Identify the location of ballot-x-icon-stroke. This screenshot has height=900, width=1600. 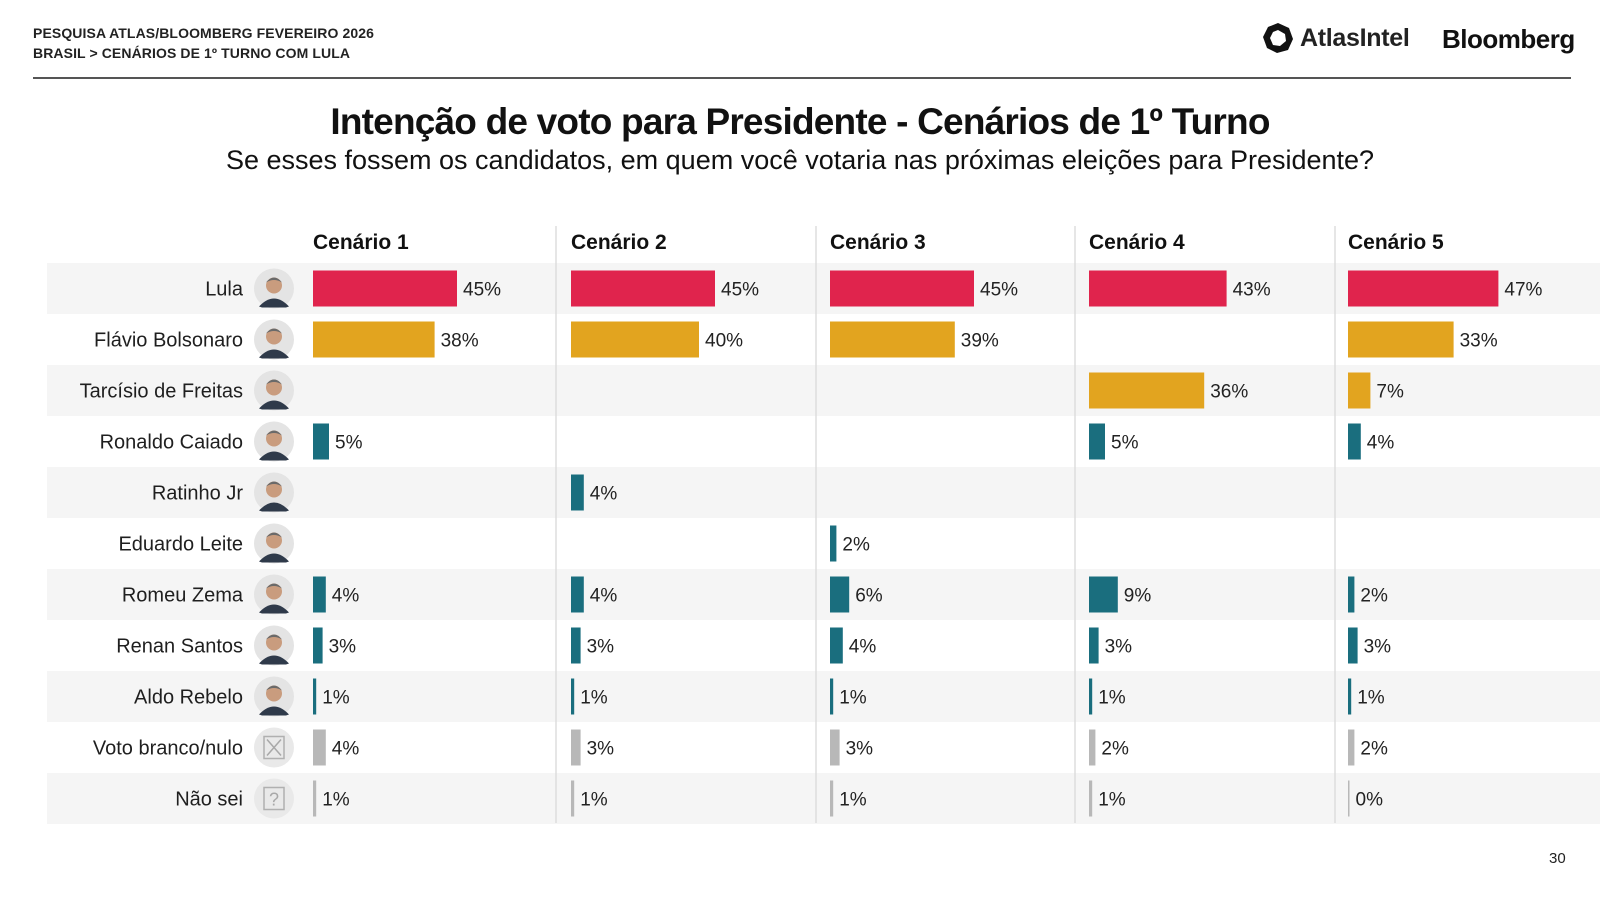
(274, 747).